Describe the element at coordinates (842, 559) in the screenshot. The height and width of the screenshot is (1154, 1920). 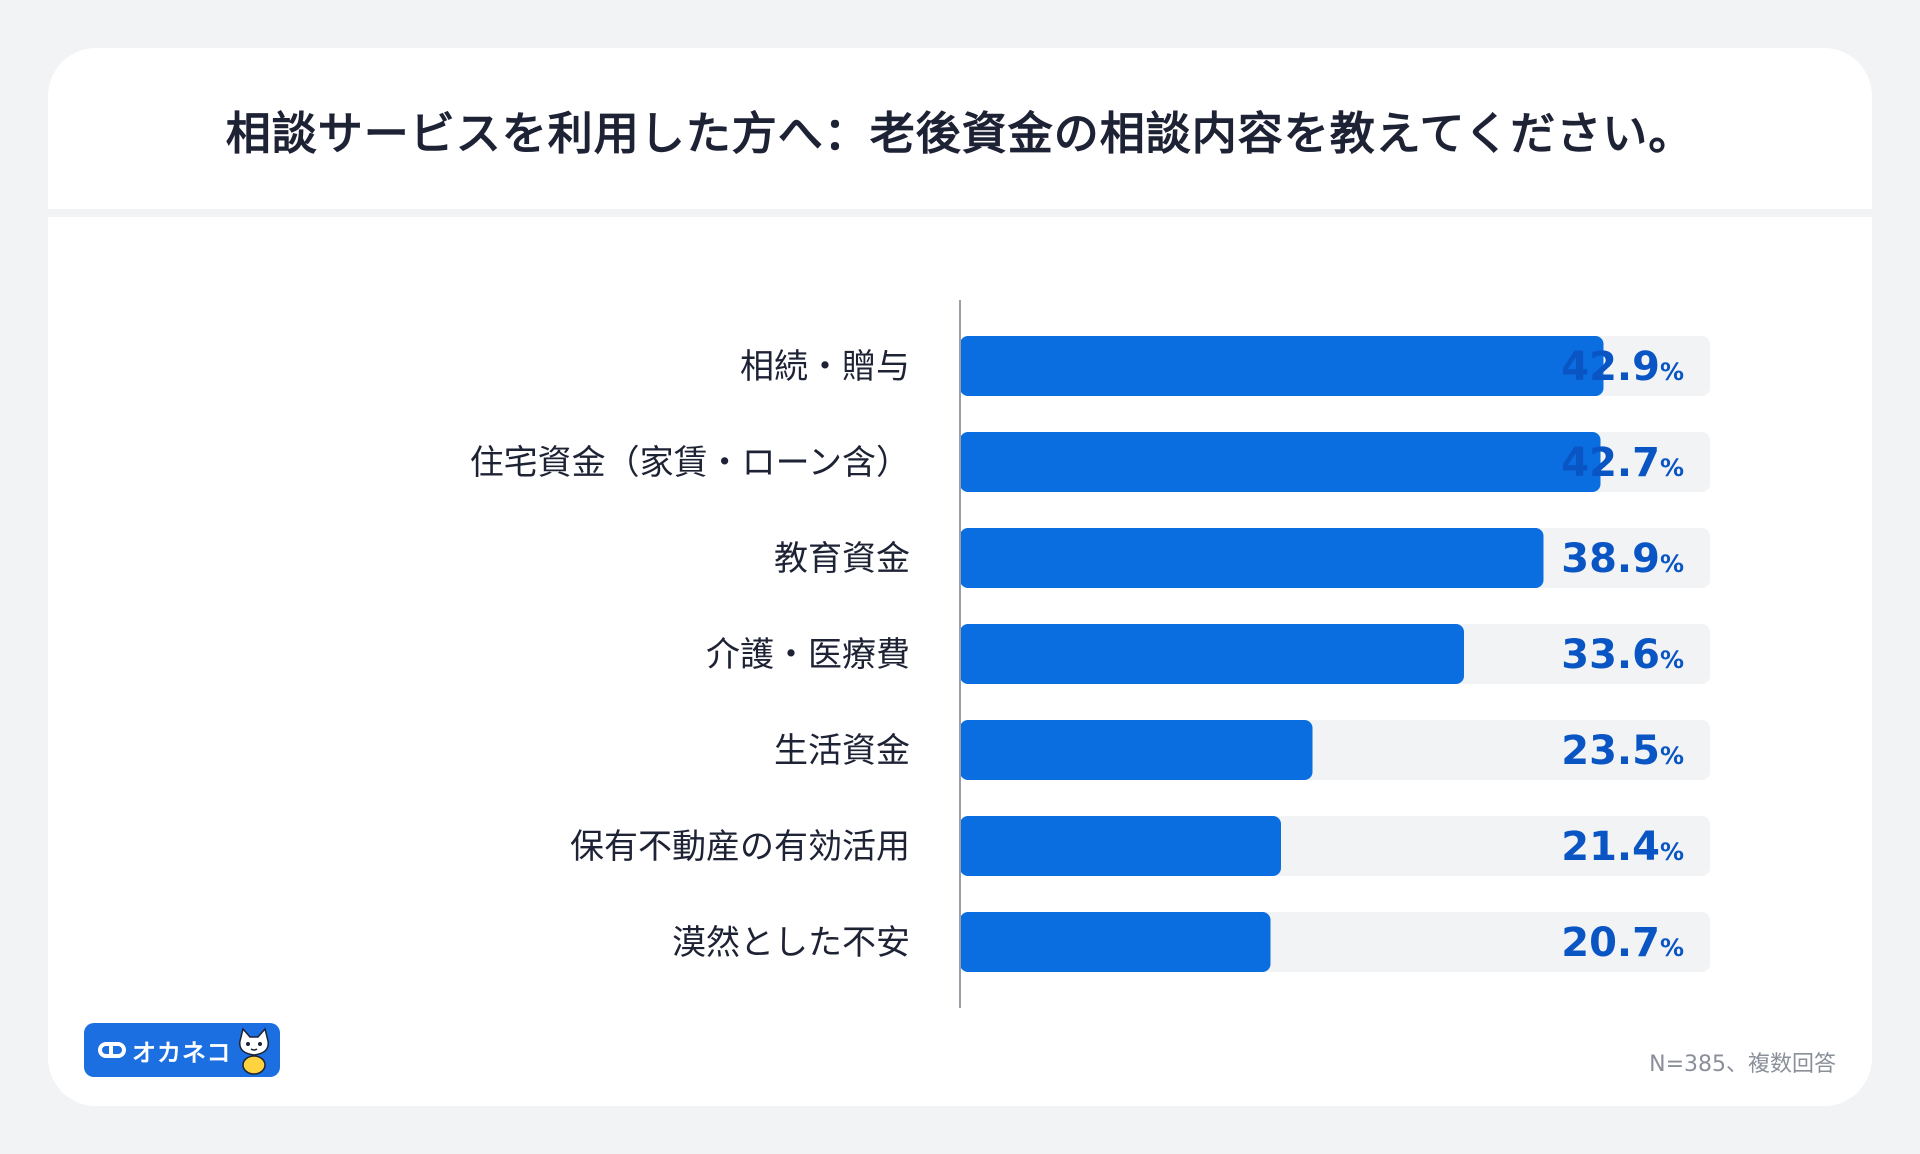
I see `category-label: 教育資金` at that location.